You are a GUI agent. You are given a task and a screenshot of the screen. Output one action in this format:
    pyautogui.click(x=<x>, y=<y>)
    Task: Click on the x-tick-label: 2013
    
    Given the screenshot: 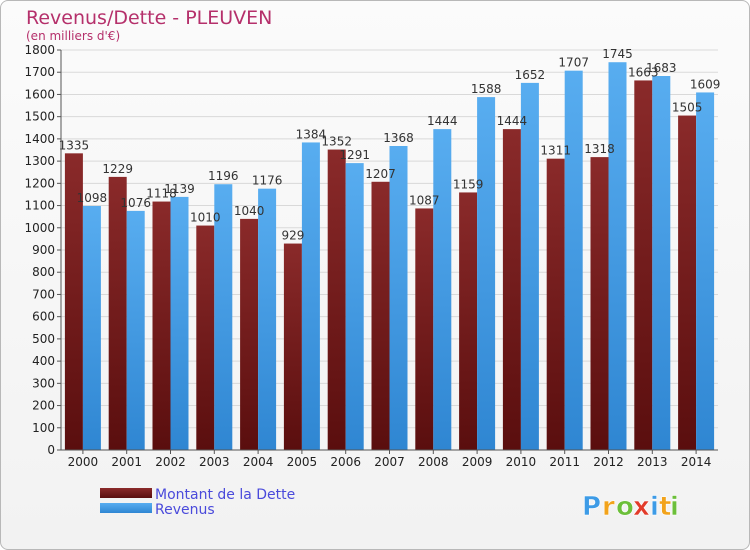 What is the action you would take?
    pyautogui.click(x=652, y=462)
    